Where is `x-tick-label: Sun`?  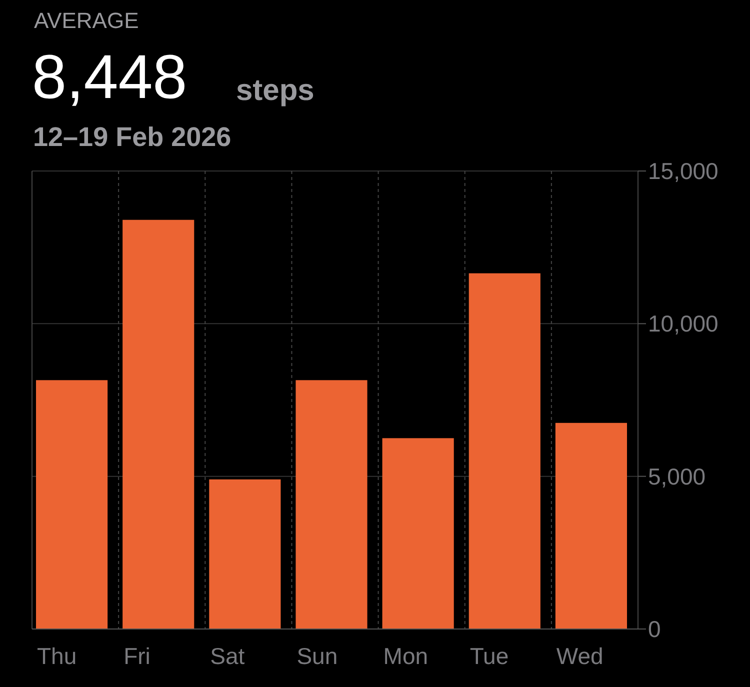
x-tick-label: Sun is located at coordinates (317, 656).